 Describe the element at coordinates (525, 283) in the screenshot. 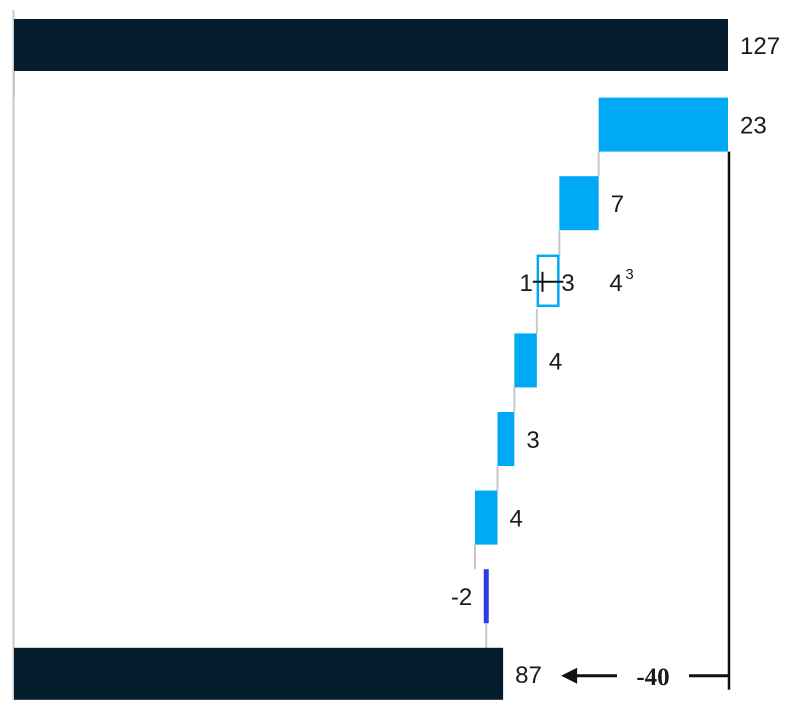

I see `split-part-label: 1` at that location.